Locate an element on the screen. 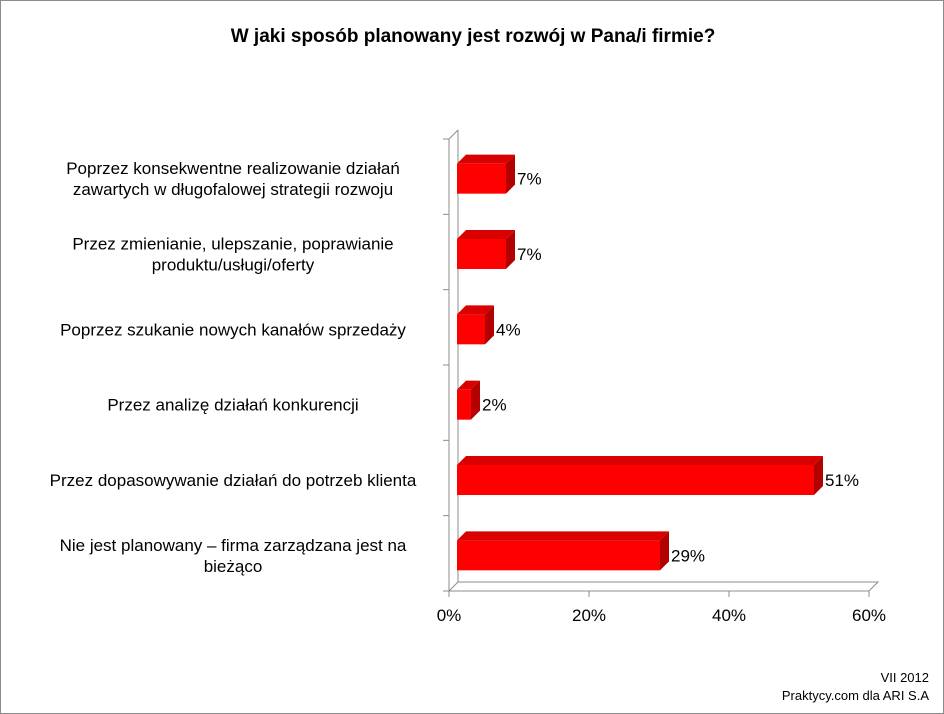 This screenshot has width=944, height=714. value-label: 29% is located at coordinates (688, 555).